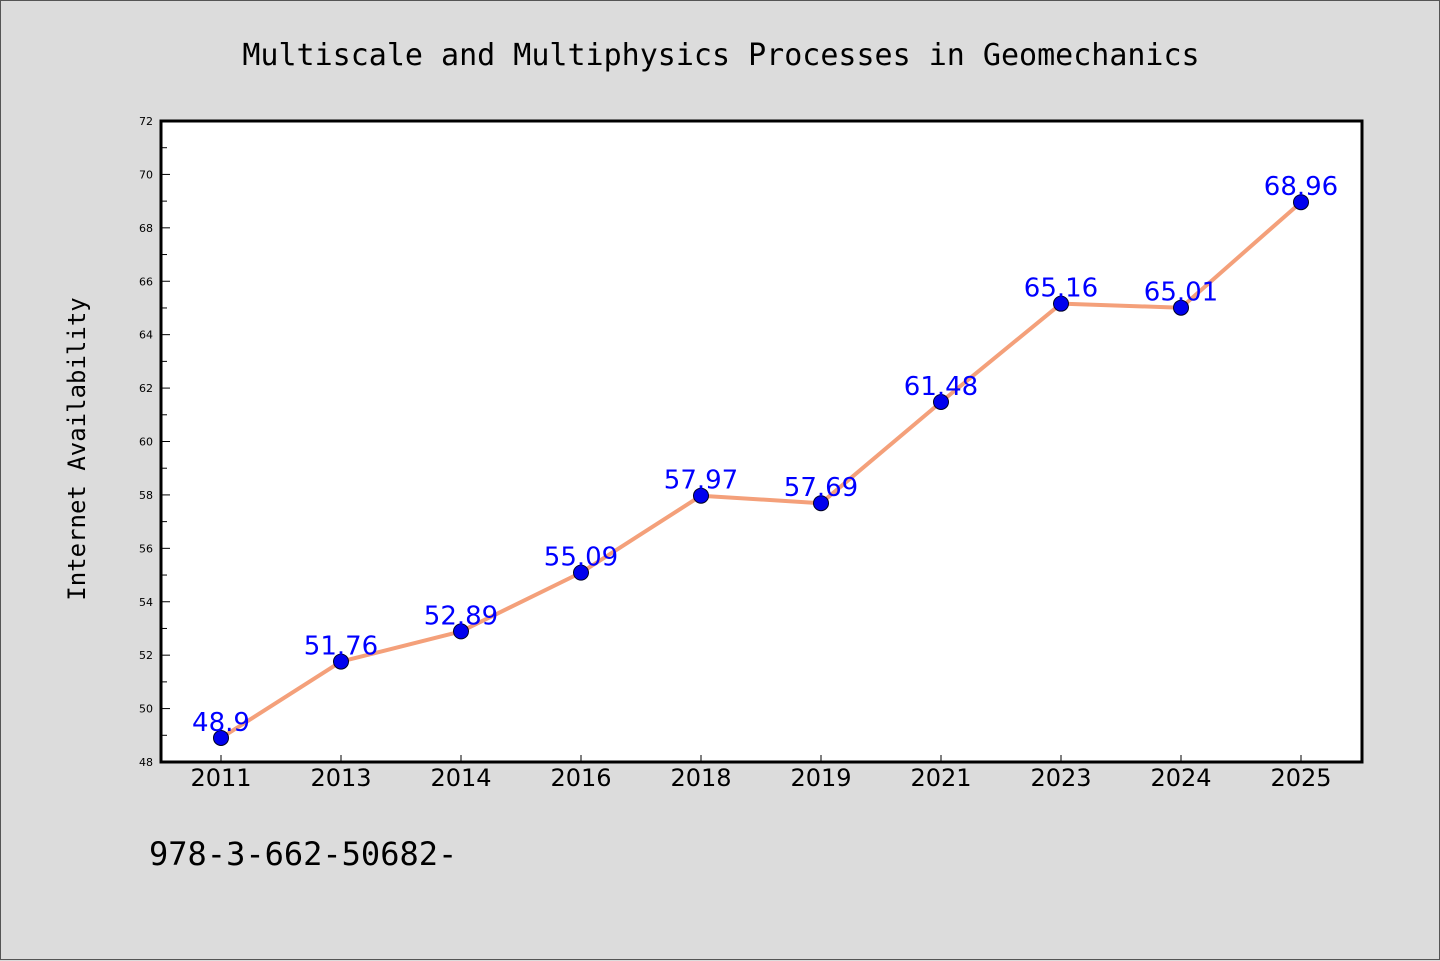 The height and width of the screenshot is (961, 1440). Describe the element at coordinates (146, 602) in the screenshot. I see `y-tick-label: 54` at that location.